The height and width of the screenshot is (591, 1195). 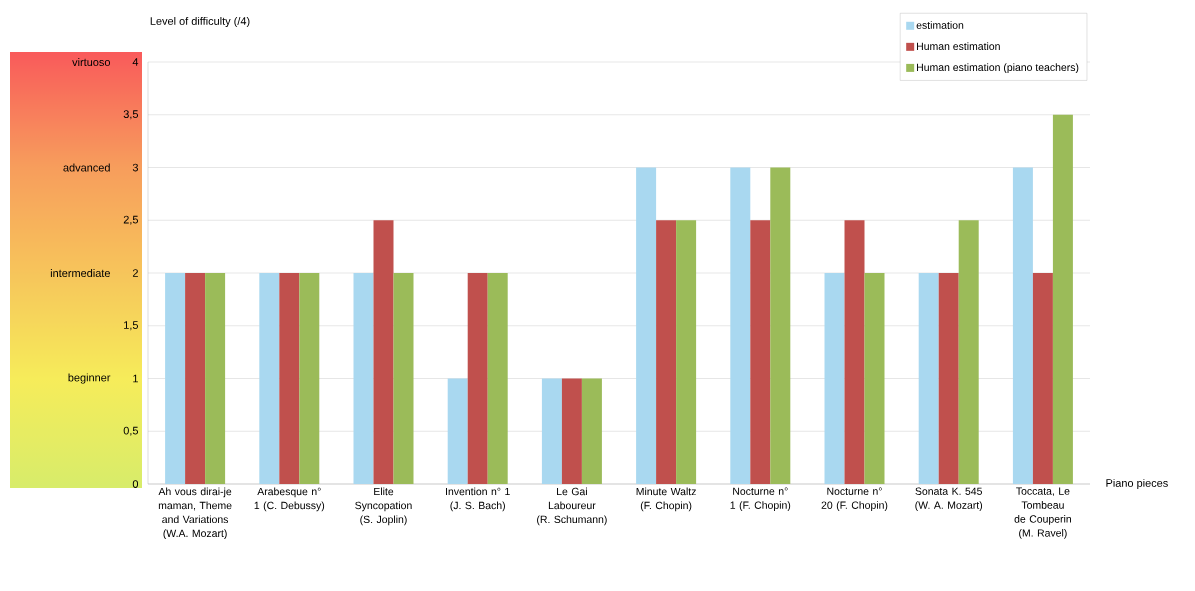 I want to click on y-tick-label: 2,5, so click(x=131, y=220).